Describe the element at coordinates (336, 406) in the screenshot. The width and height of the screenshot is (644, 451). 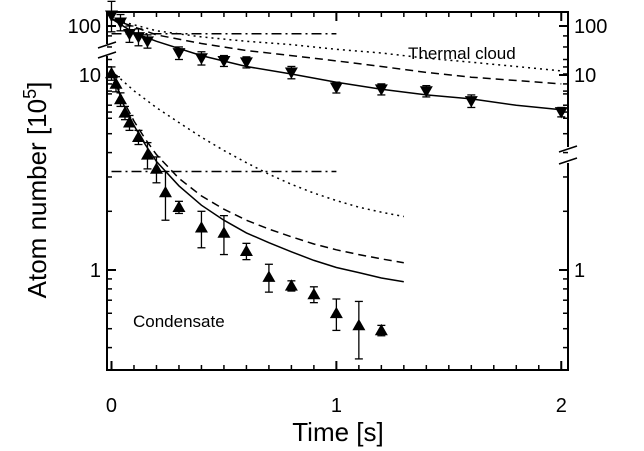
I see `x-tick-label: 1` at that location.